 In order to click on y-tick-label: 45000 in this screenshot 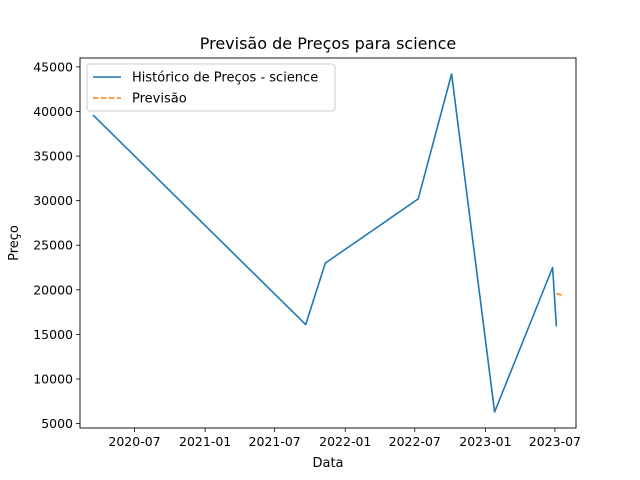, I will do `click(53, 66)`.